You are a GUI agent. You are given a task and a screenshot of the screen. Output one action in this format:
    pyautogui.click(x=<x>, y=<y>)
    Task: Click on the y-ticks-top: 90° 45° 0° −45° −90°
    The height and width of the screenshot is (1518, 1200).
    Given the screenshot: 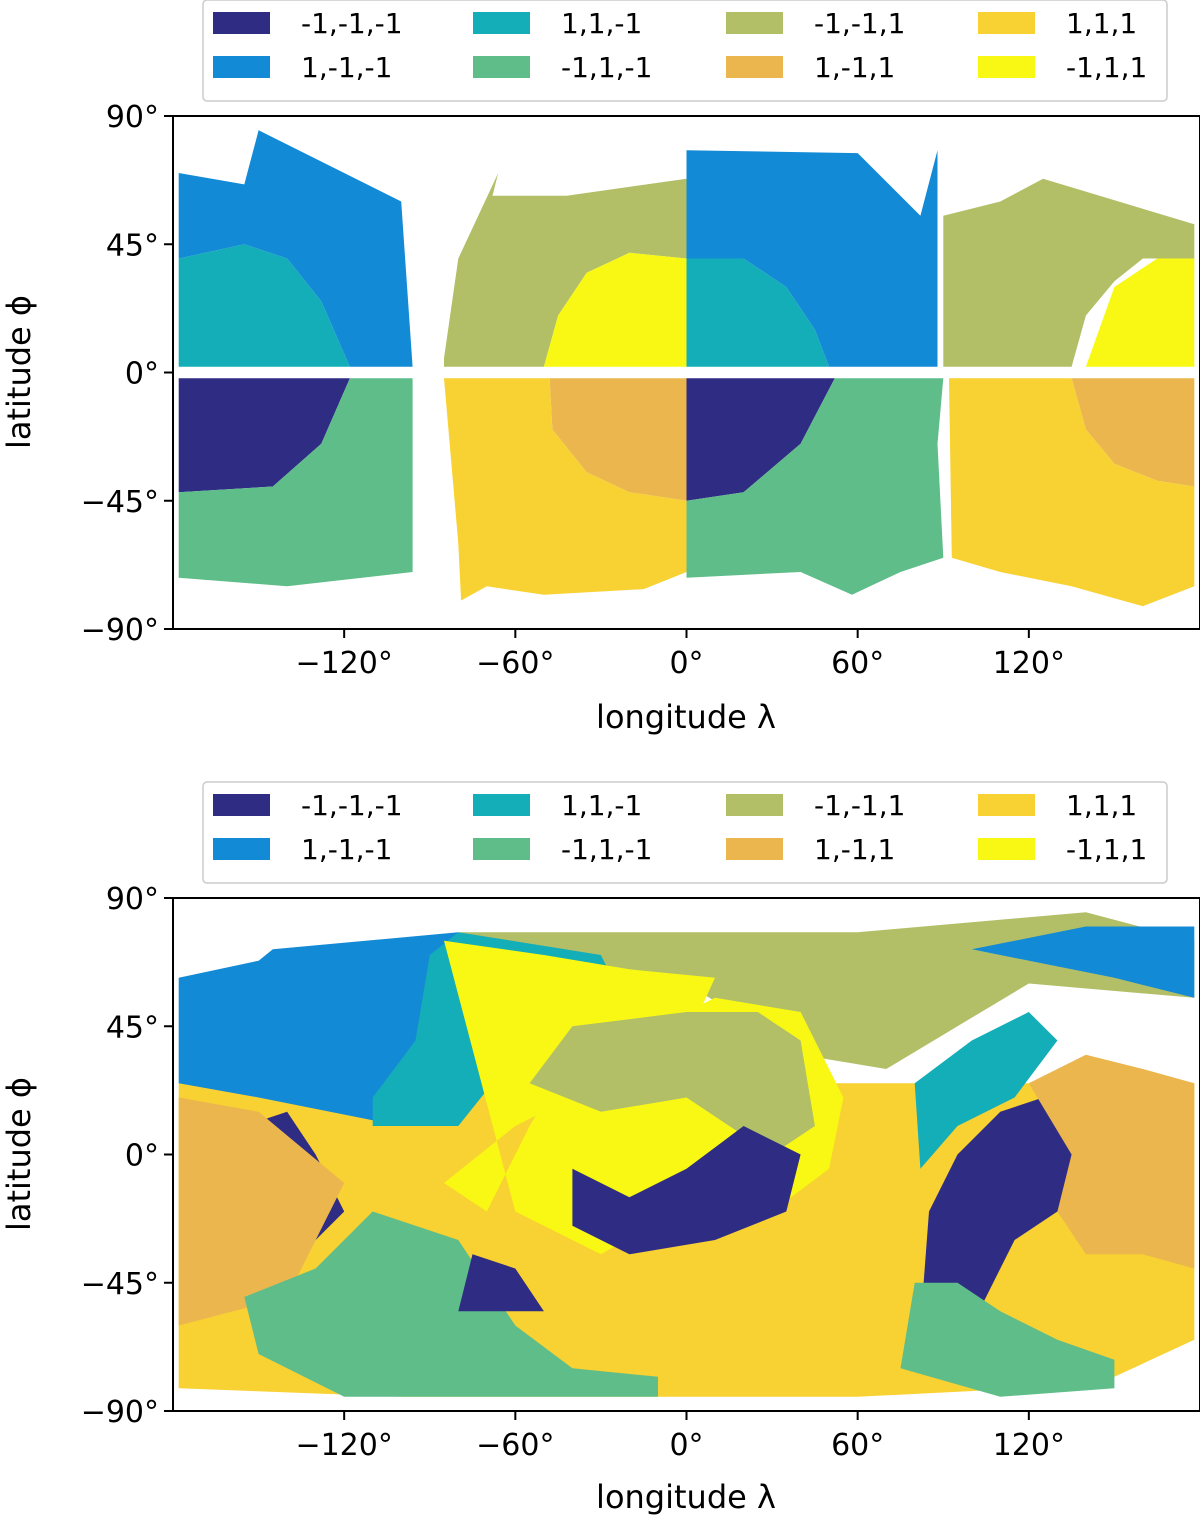 What is the action you would take?
    pyautogui.click(x=127, y=374)
    